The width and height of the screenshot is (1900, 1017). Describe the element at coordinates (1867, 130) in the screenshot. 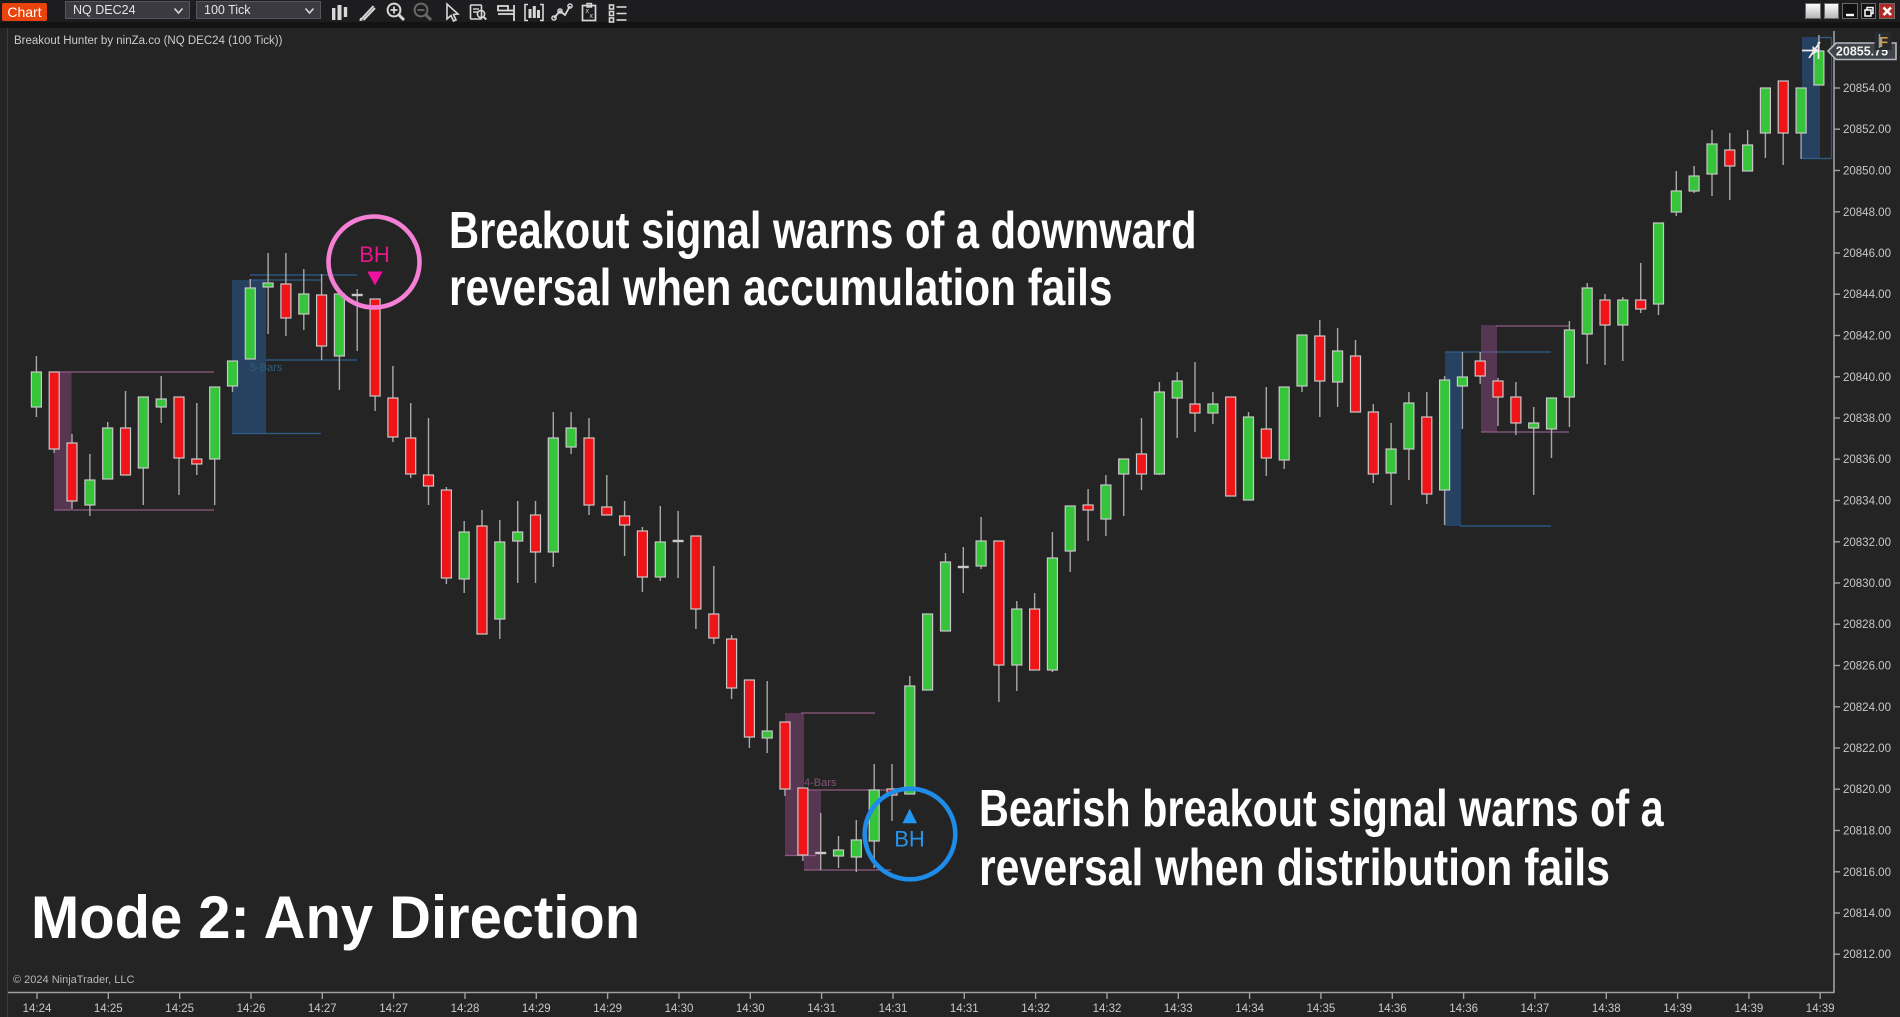

I see `svg-text: 20852.00` at that location.